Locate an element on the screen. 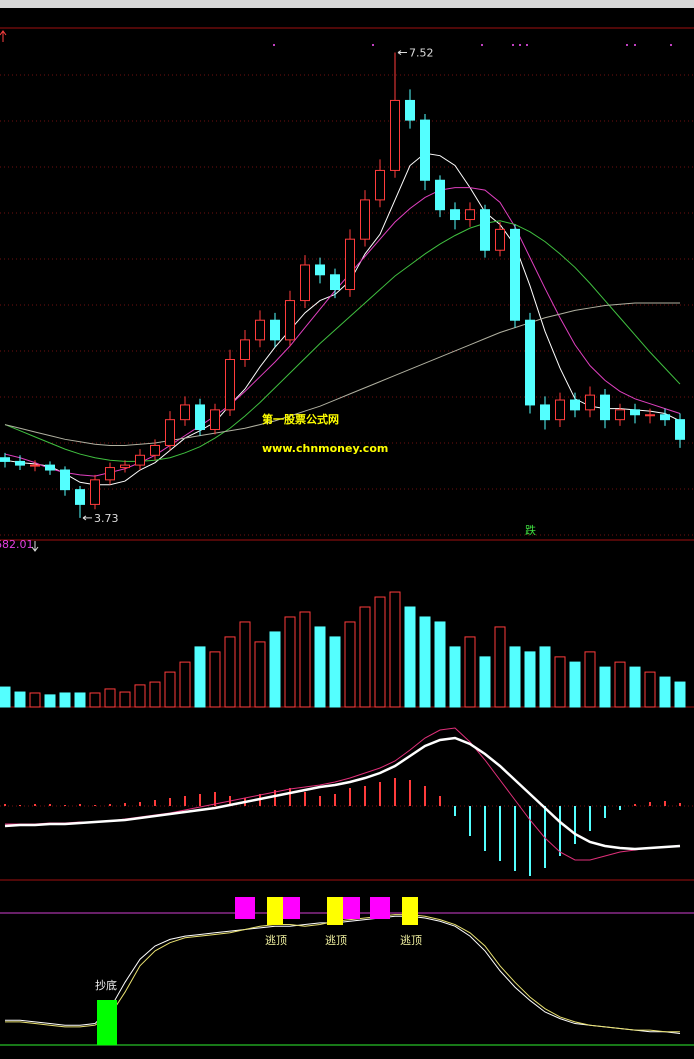  annotation-label: 跌 is located at coordinates (530, 530).